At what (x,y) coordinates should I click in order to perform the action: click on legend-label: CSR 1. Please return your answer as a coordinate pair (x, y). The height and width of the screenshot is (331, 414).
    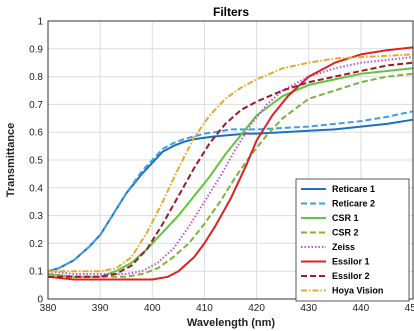
    Looking at the image, I should click on (345, 218).